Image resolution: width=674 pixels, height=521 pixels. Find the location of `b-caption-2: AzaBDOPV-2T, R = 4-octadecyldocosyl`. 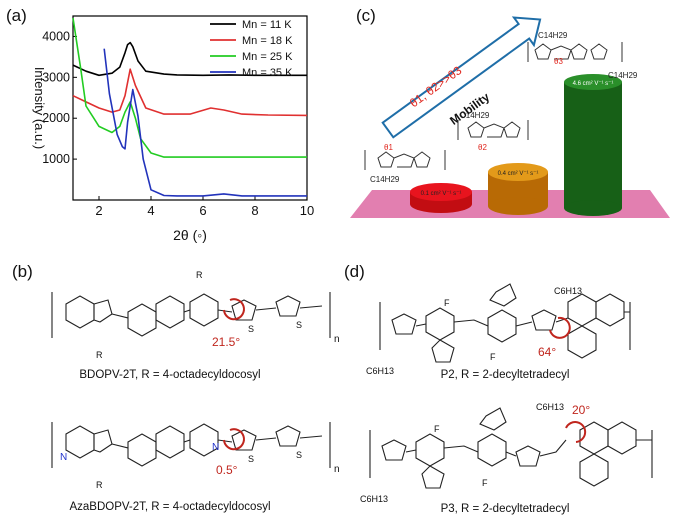

b-caption-2: AzaBDOPV-2T, R = 4-octadecyldocosyl is located at coordinates (169, 507).